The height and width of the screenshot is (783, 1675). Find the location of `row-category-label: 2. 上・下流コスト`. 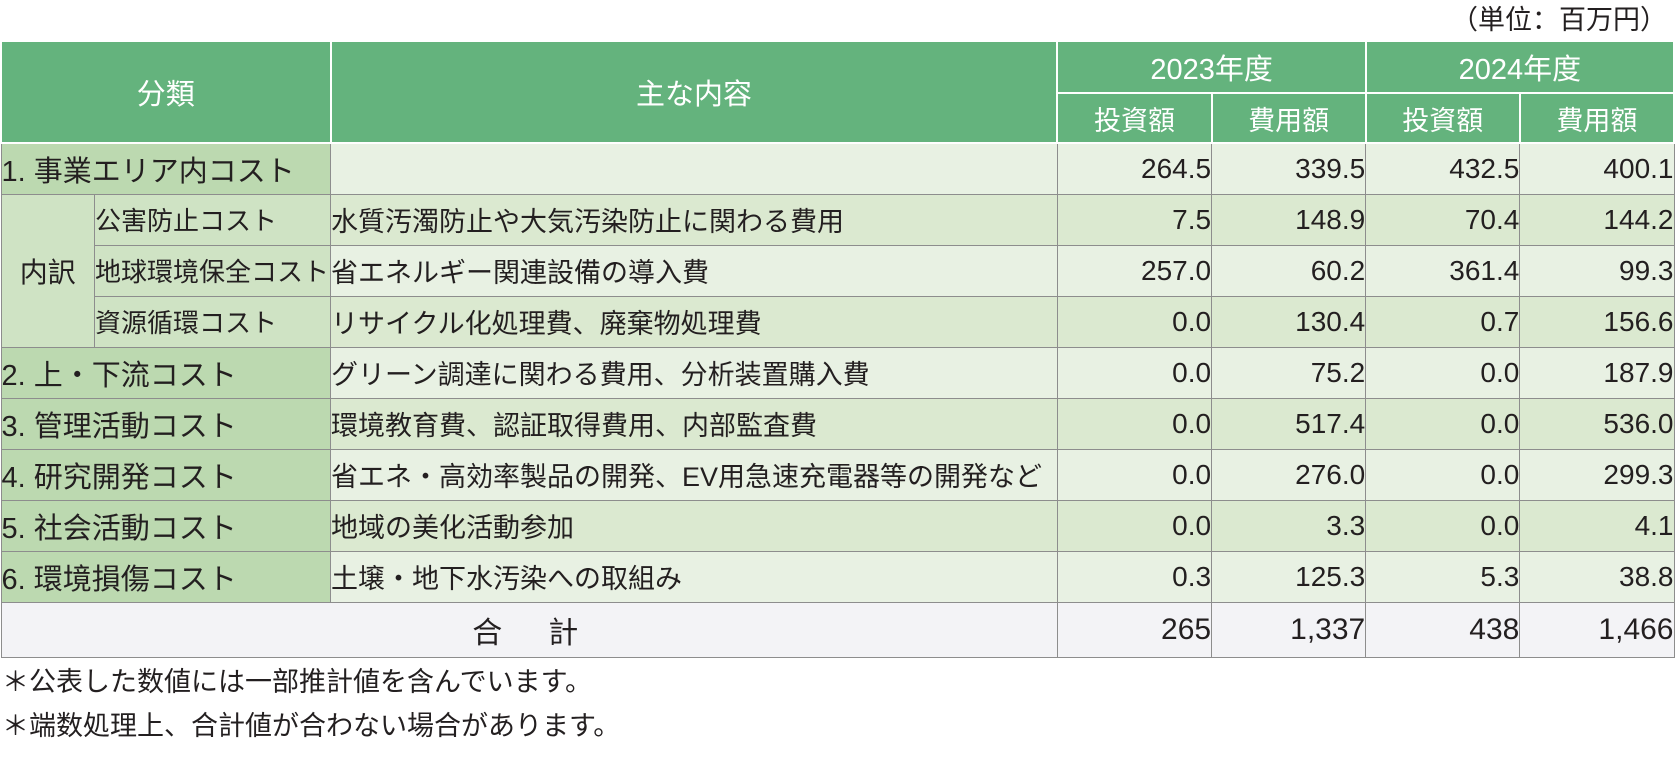

row-category-label: 2. 上・下流コスト is located at coordinates (165, 372).